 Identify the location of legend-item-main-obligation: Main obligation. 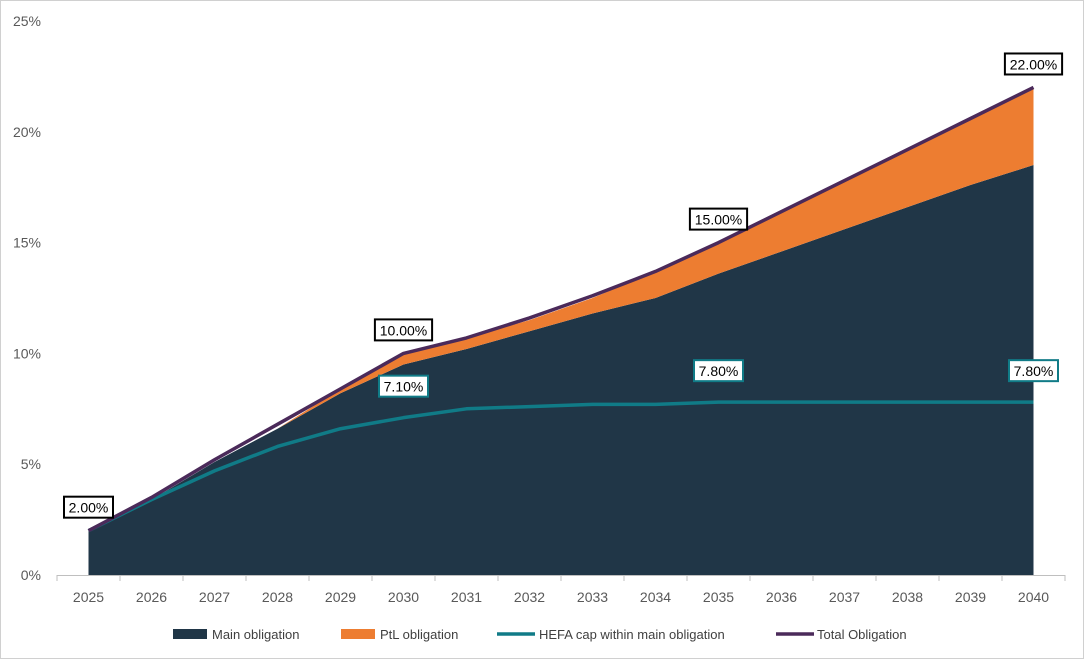
(236, 634).